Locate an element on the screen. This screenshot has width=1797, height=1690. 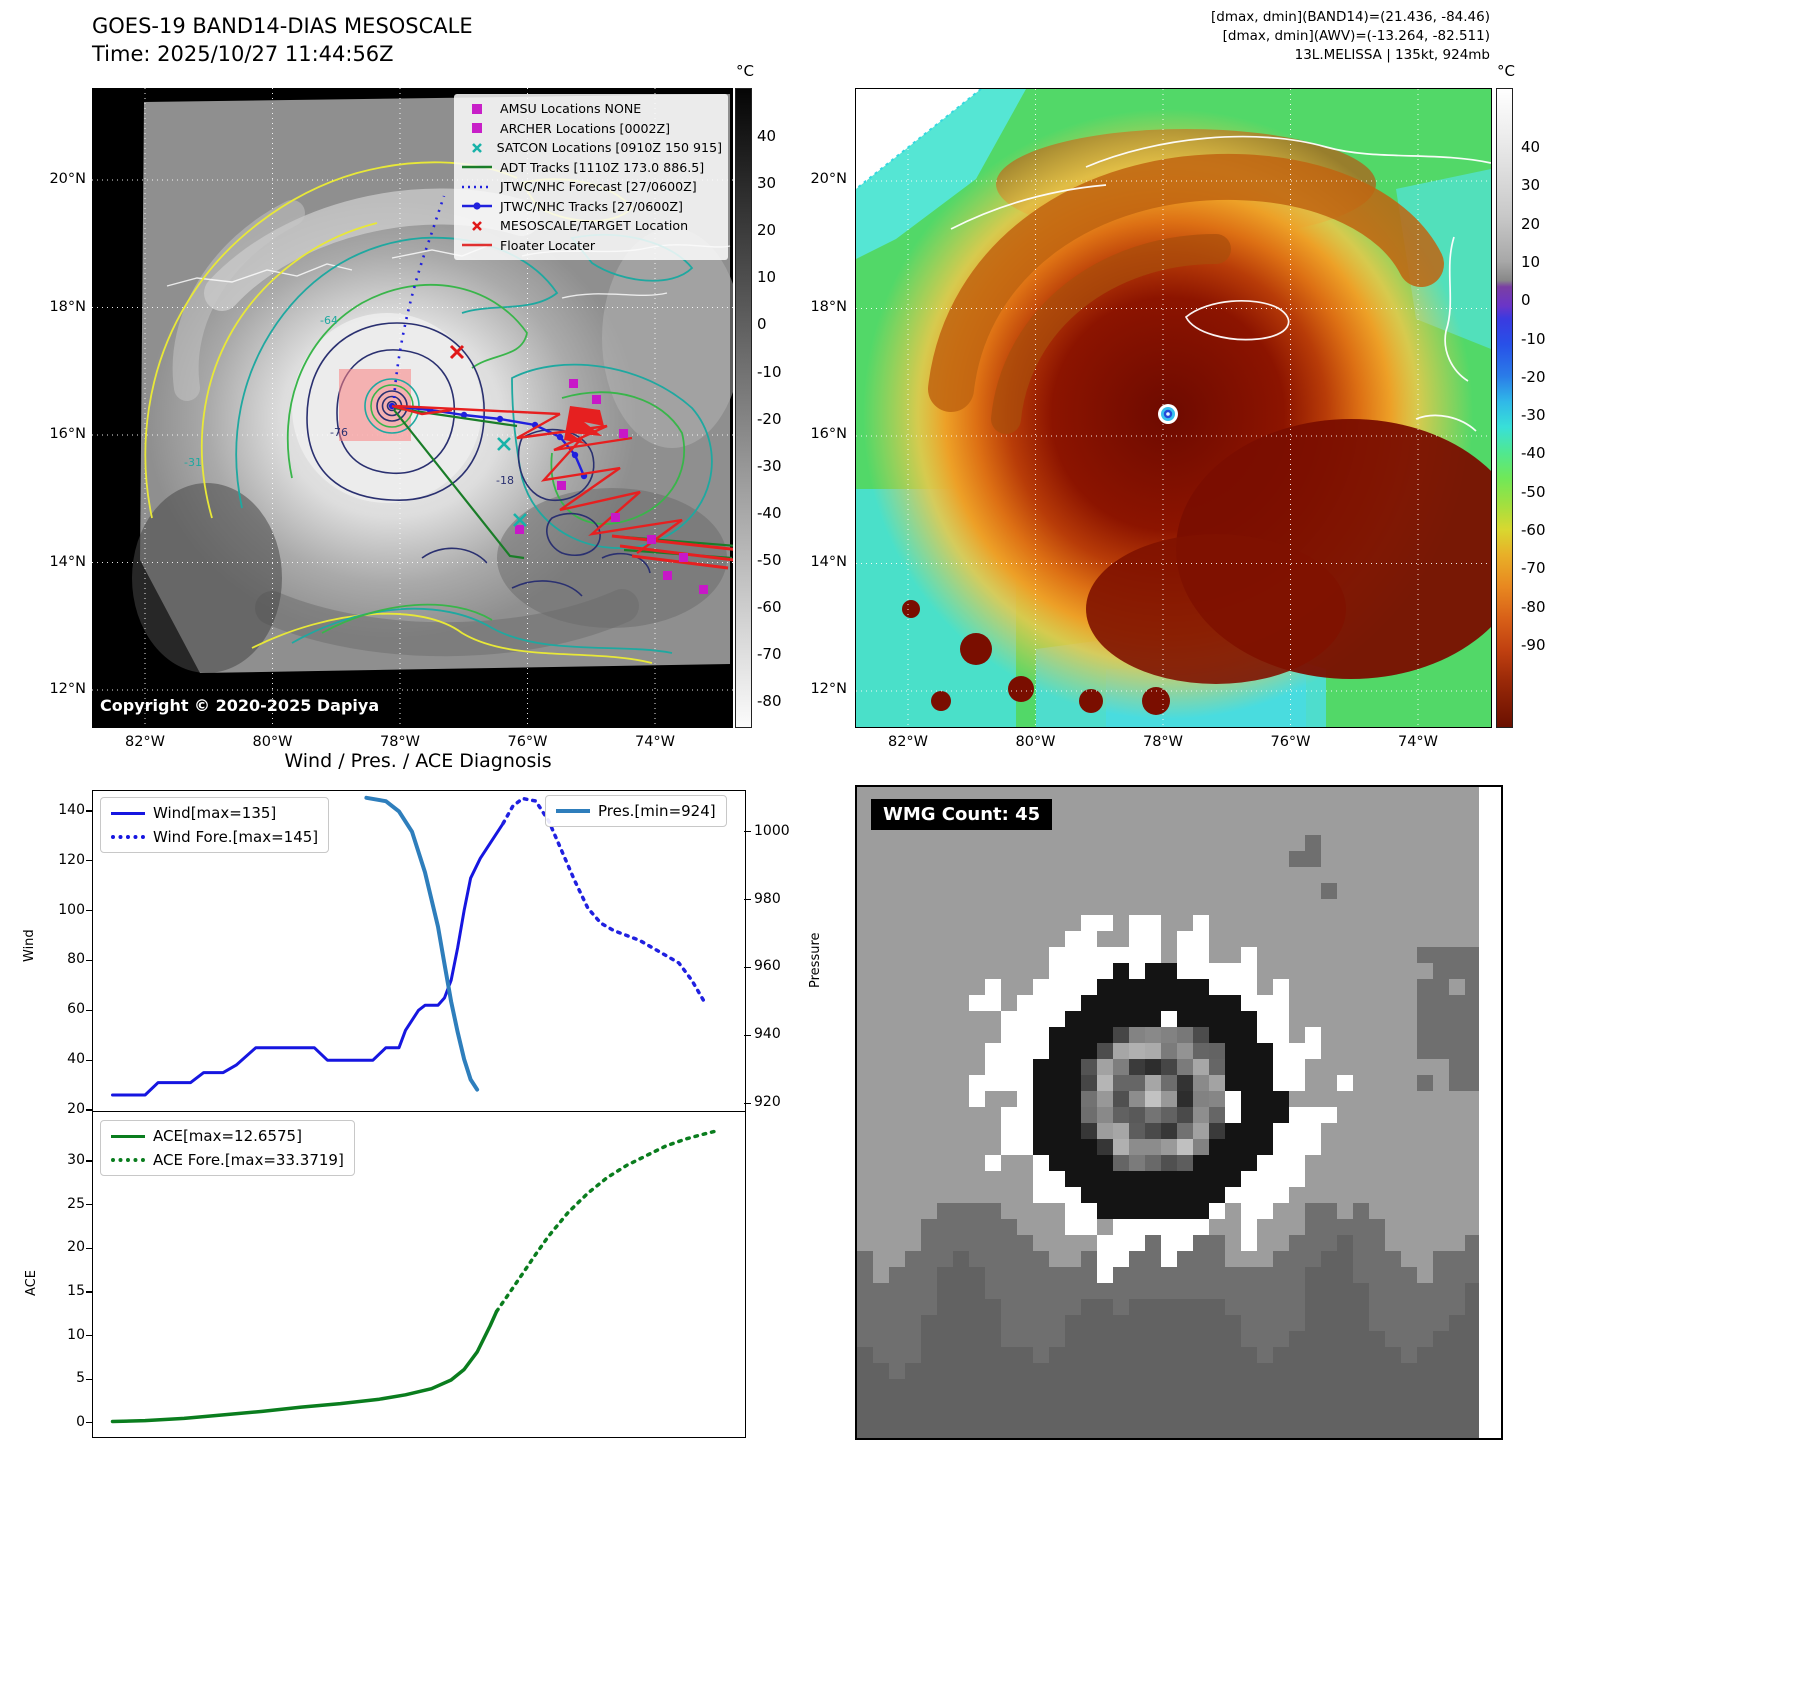
contour-label: -18 is located at coordinates (505, 480).